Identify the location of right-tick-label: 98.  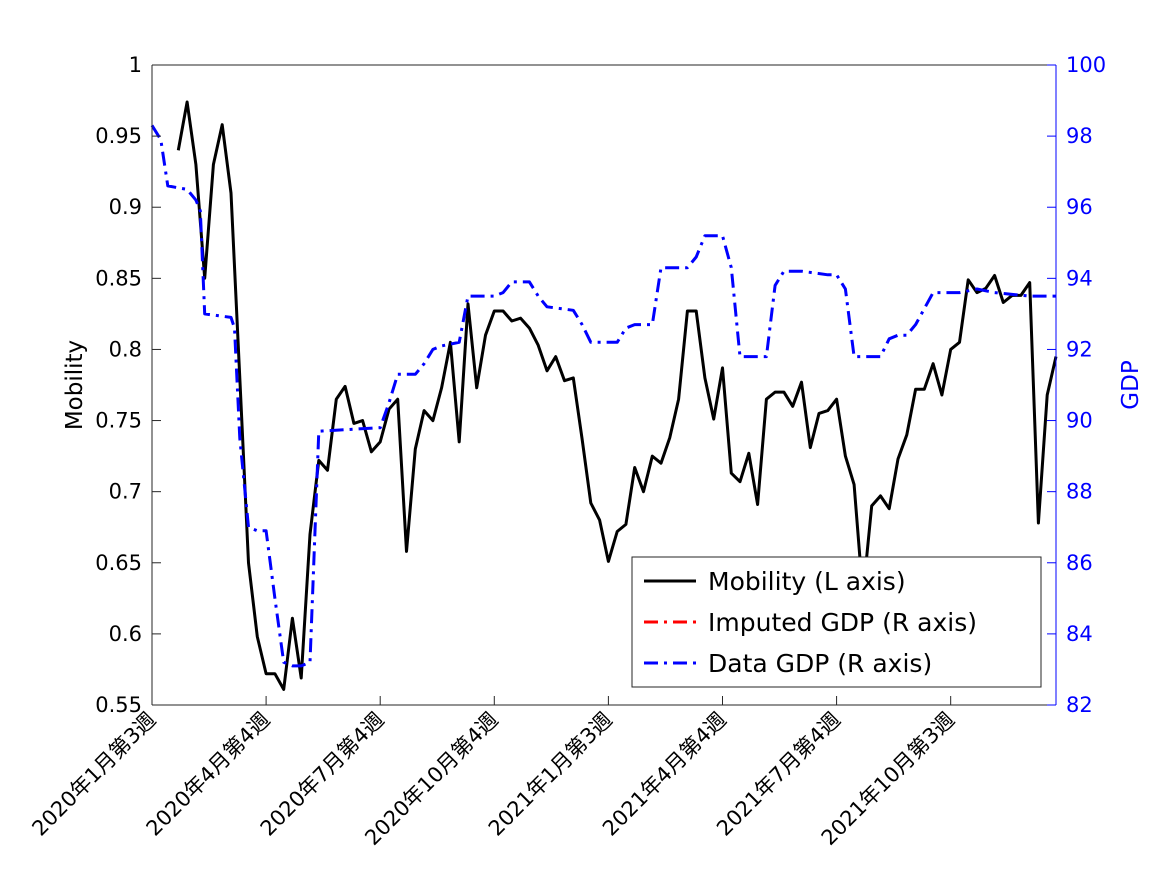
(1079, 136).